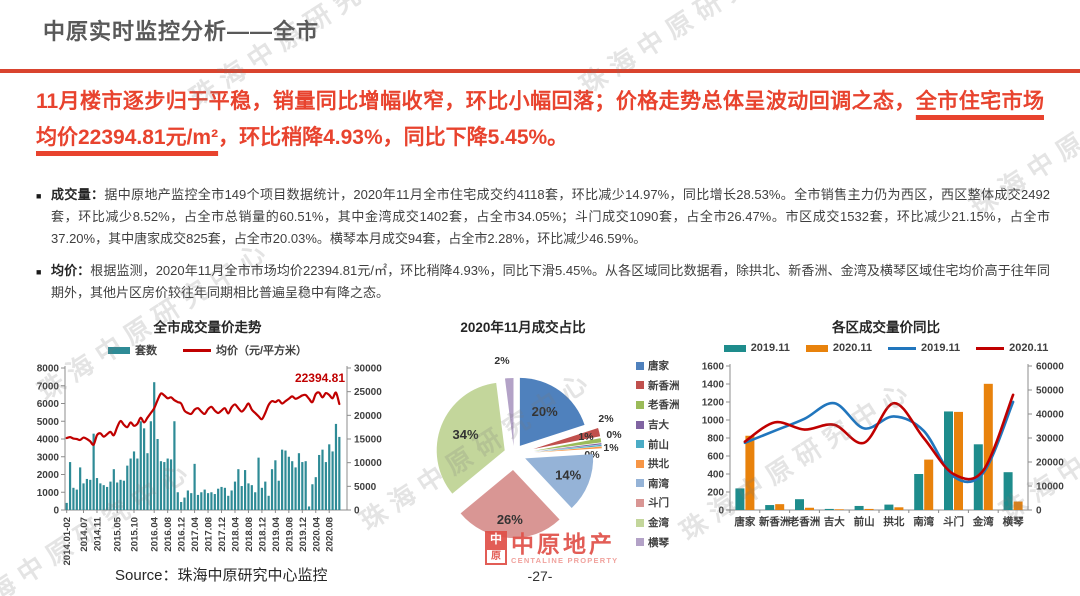  I want to click on pie-slice-label: 34%, so click(465, 434).